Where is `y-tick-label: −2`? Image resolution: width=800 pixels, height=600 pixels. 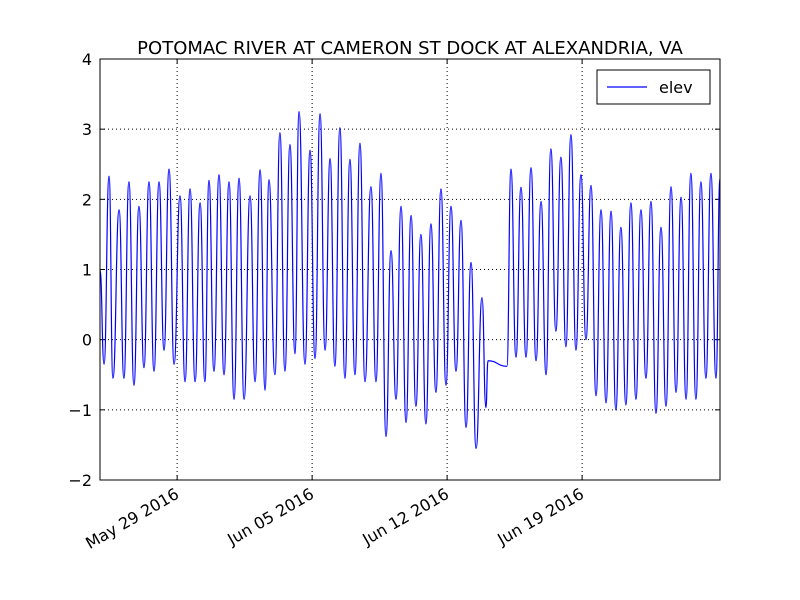
y-tick-label: −2 is located at coordinates (80, 480).